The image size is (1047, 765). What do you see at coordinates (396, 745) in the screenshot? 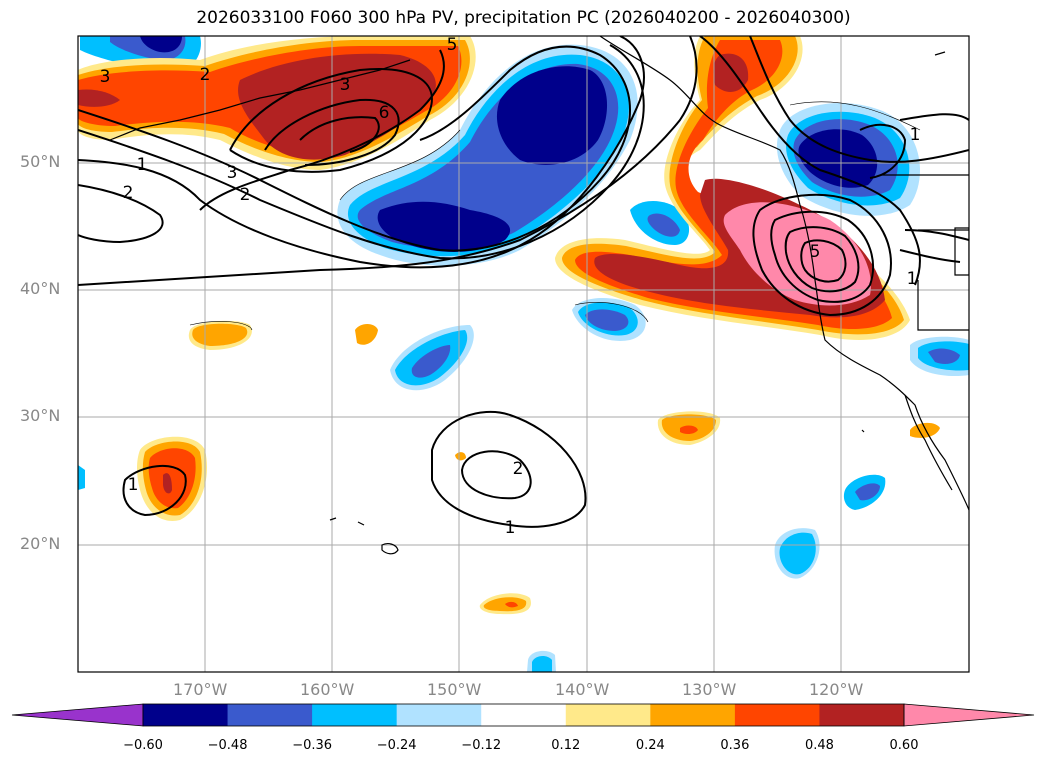
I see `colorbar-tick-label: −0.24` at bounding box center [396, 745].